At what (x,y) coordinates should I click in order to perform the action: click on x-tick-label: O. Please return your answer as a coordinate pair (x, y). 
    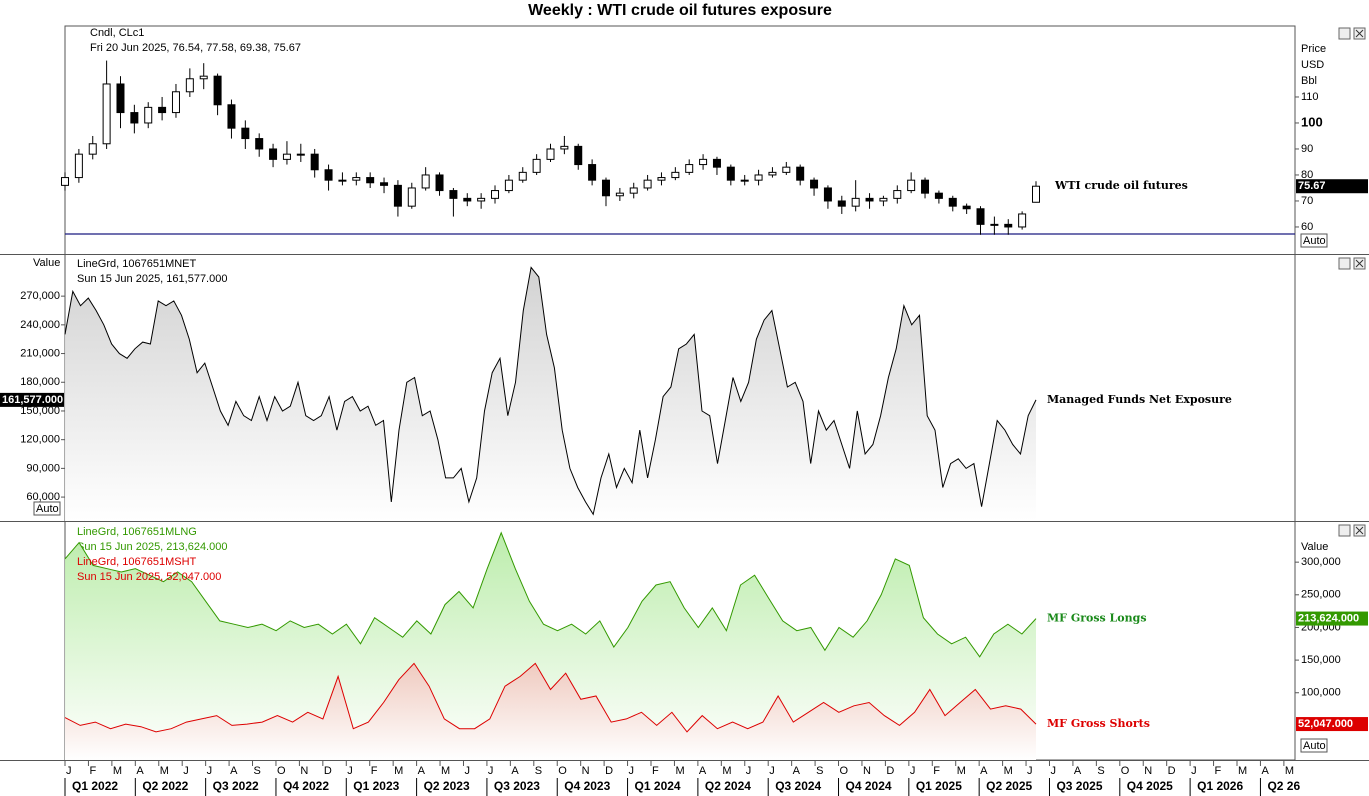
    Looking at the image, I should click on (281, 771).